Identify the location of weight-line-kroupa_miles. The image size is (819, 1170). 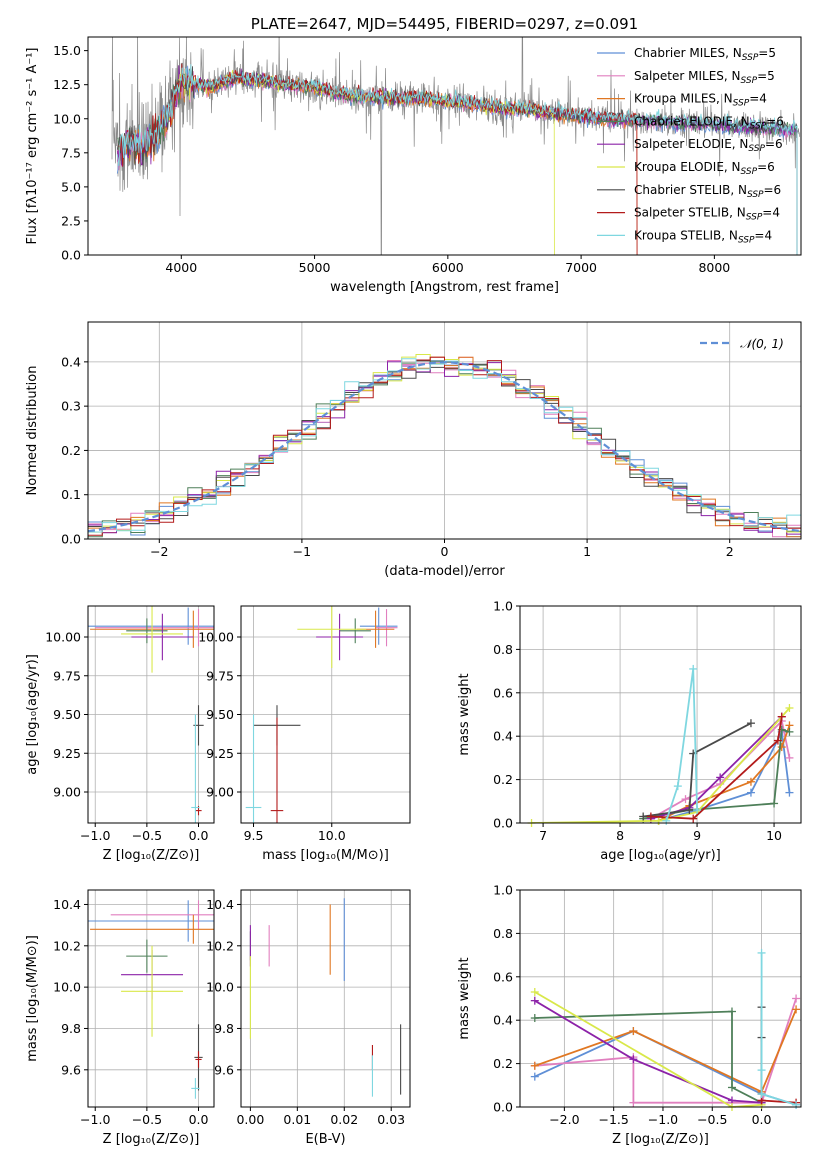
(665, 1051).